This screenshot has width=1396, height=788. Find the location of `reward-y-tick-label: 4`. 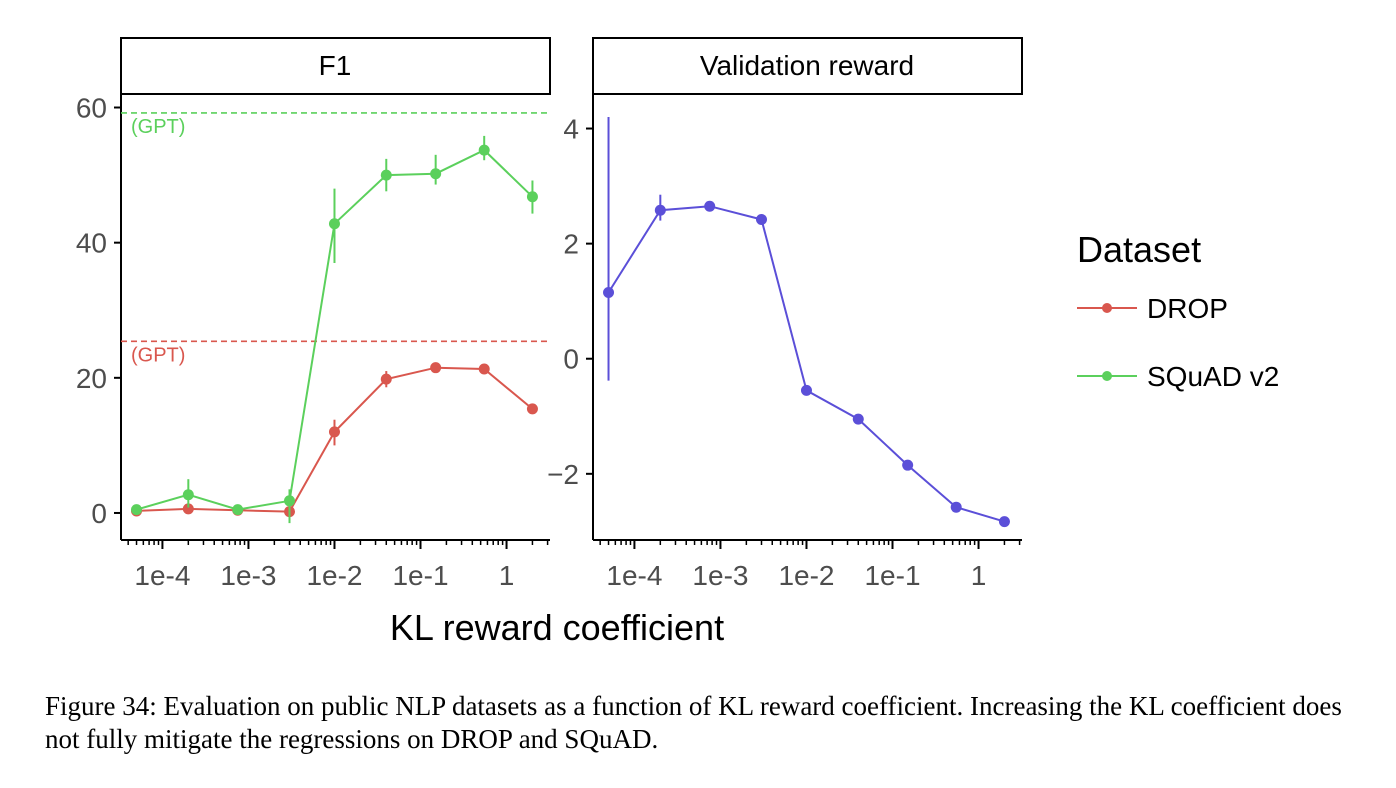

reward-y-tick-label: 4 is located at coordinates (571, 129).